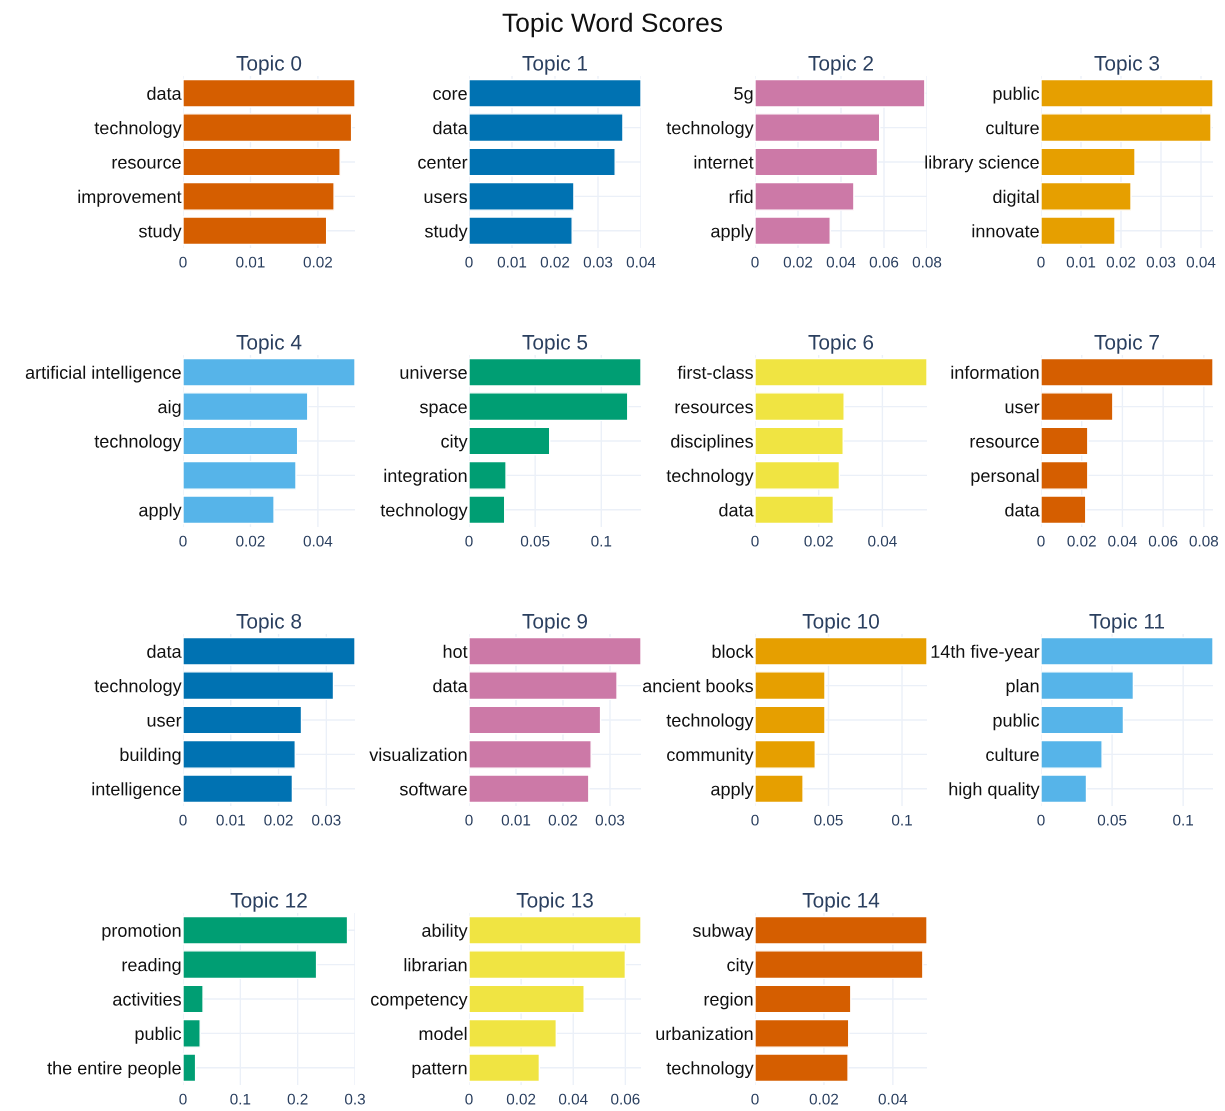 The width and height of the screenshot is (1225, 1111). What do you see at coordinates (439, 1070) in the screenshot?
I see `y-tick-label: pattern` at bounding box center [439, 1070].